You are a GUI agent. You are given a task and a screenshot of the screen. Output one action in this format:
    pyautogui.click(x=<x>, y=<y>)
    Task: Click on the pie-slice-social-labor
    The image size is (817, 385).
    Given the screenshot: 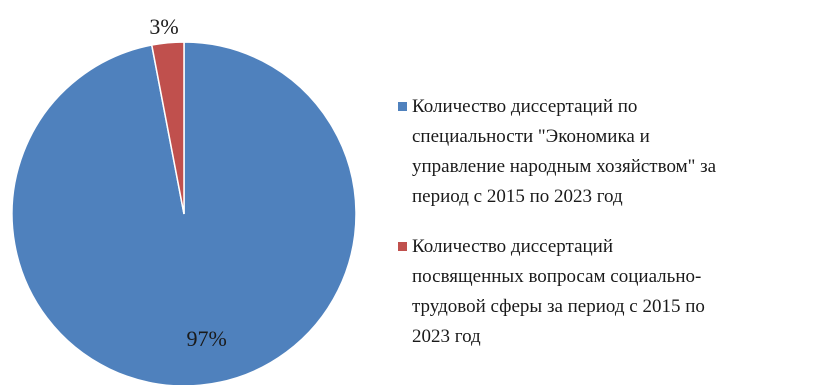 What is the action you would take?
    pyautogui.click(x=167, y=128)
    